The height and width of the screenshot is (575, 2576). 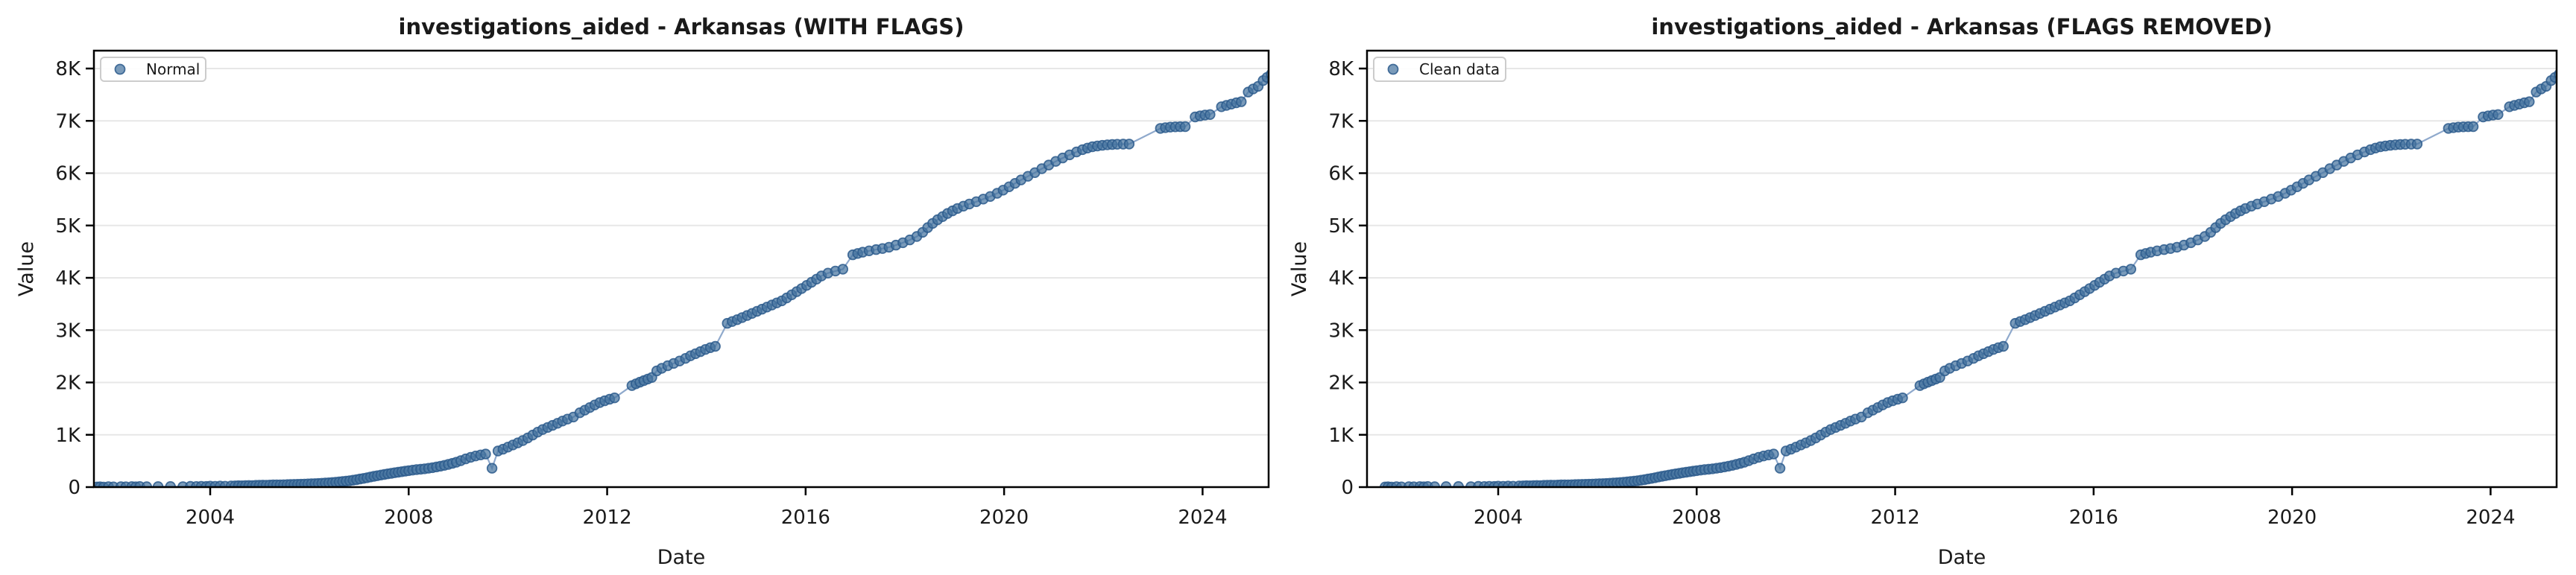 I want to click on legend-label: Clean data, so click(x=1459, y=69).